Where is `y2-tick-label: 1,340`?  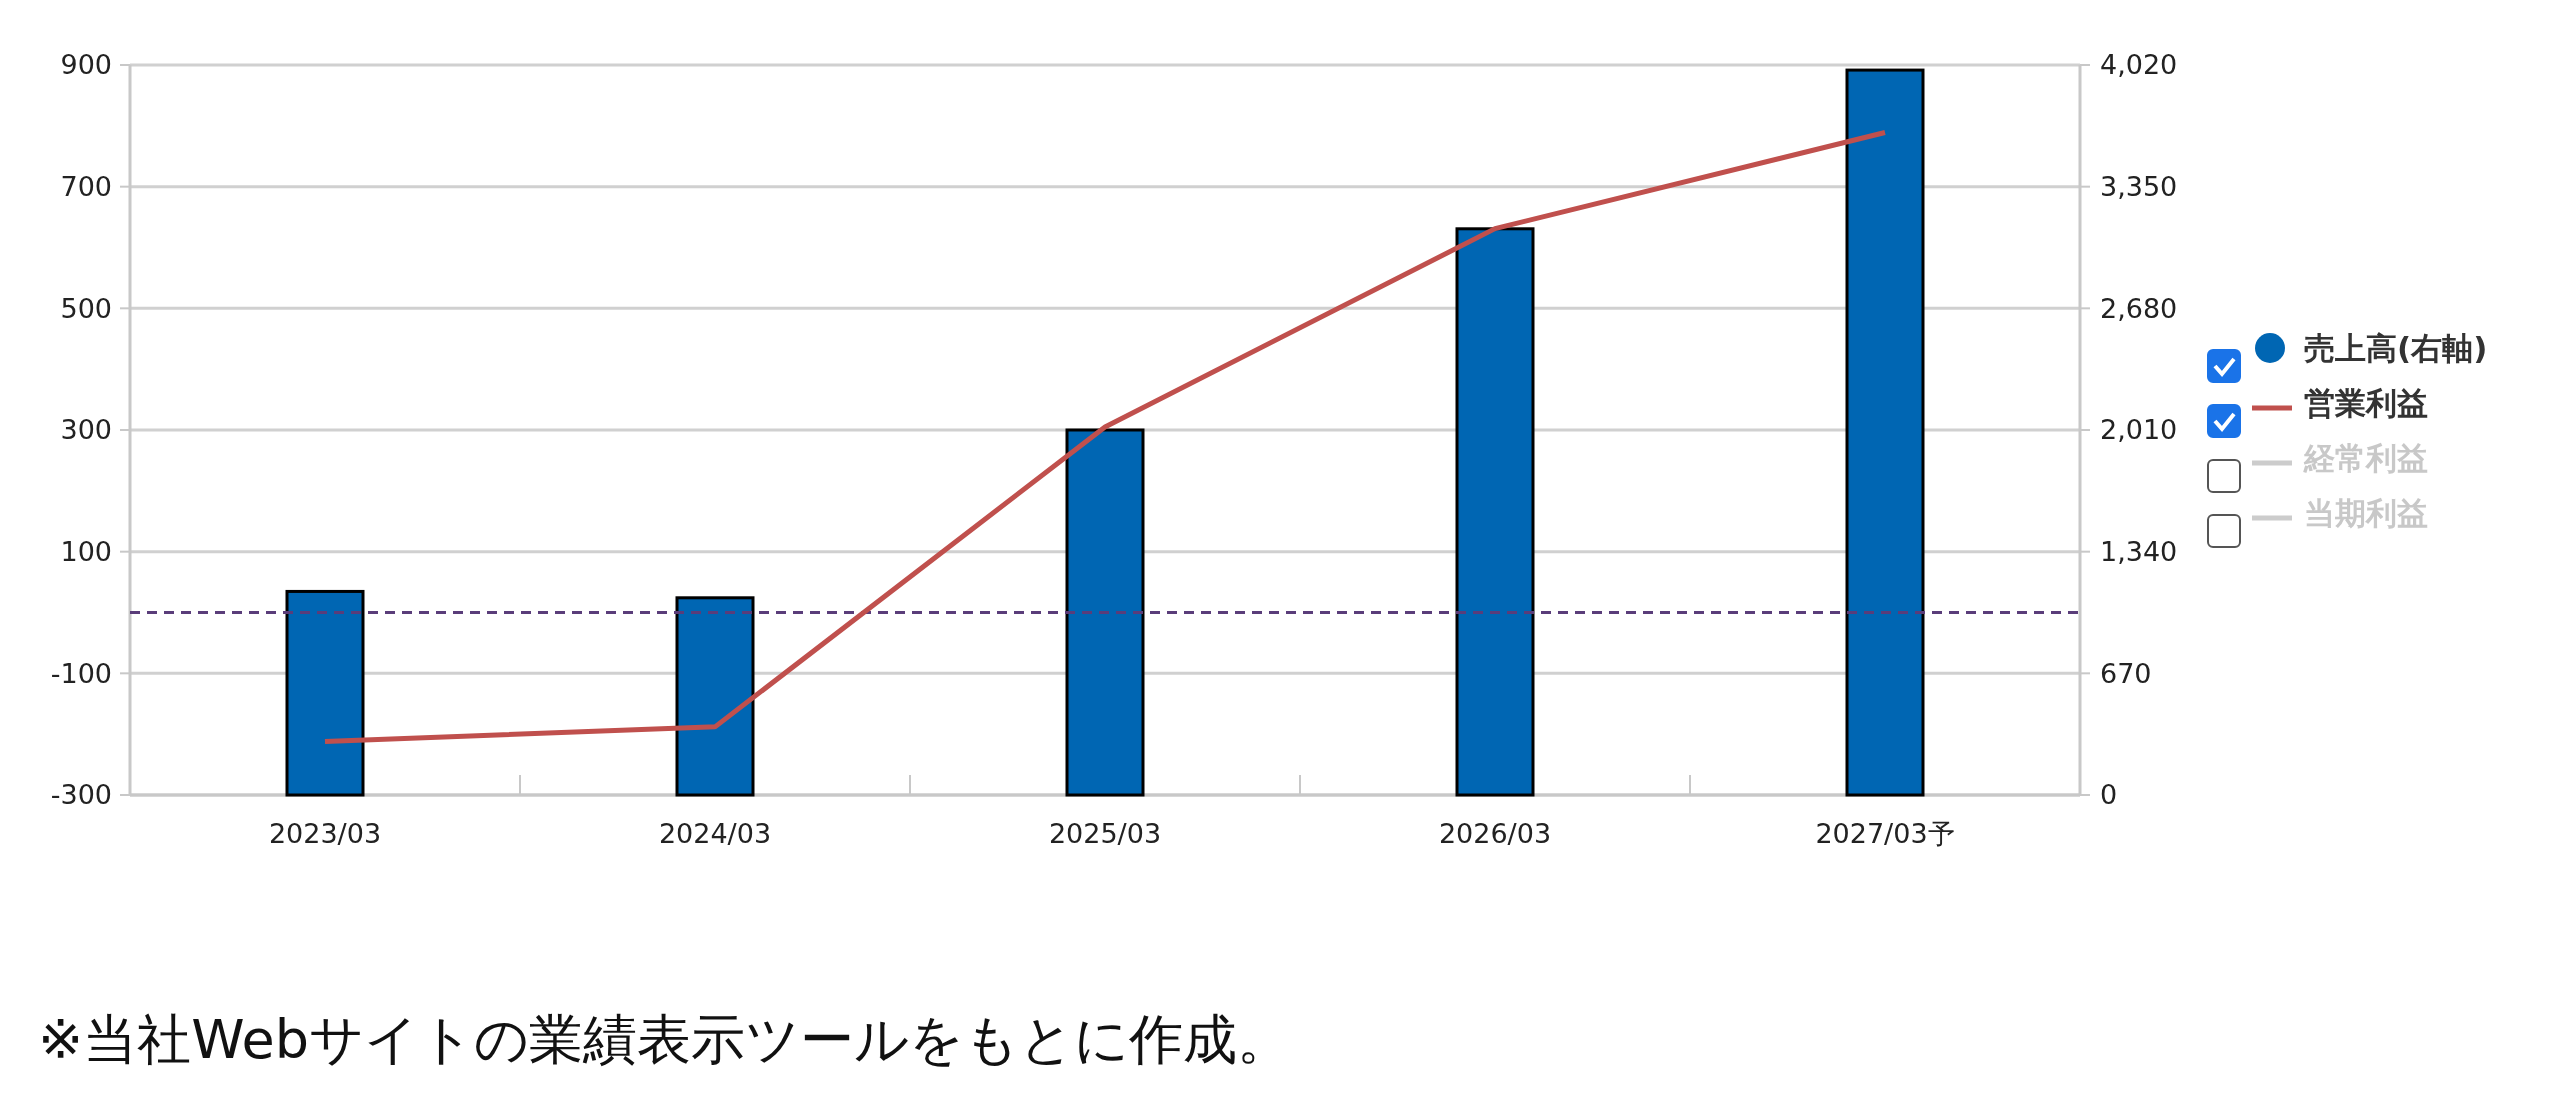
y2-tick-label: 1,340 is located at coordinates (2139, 552).